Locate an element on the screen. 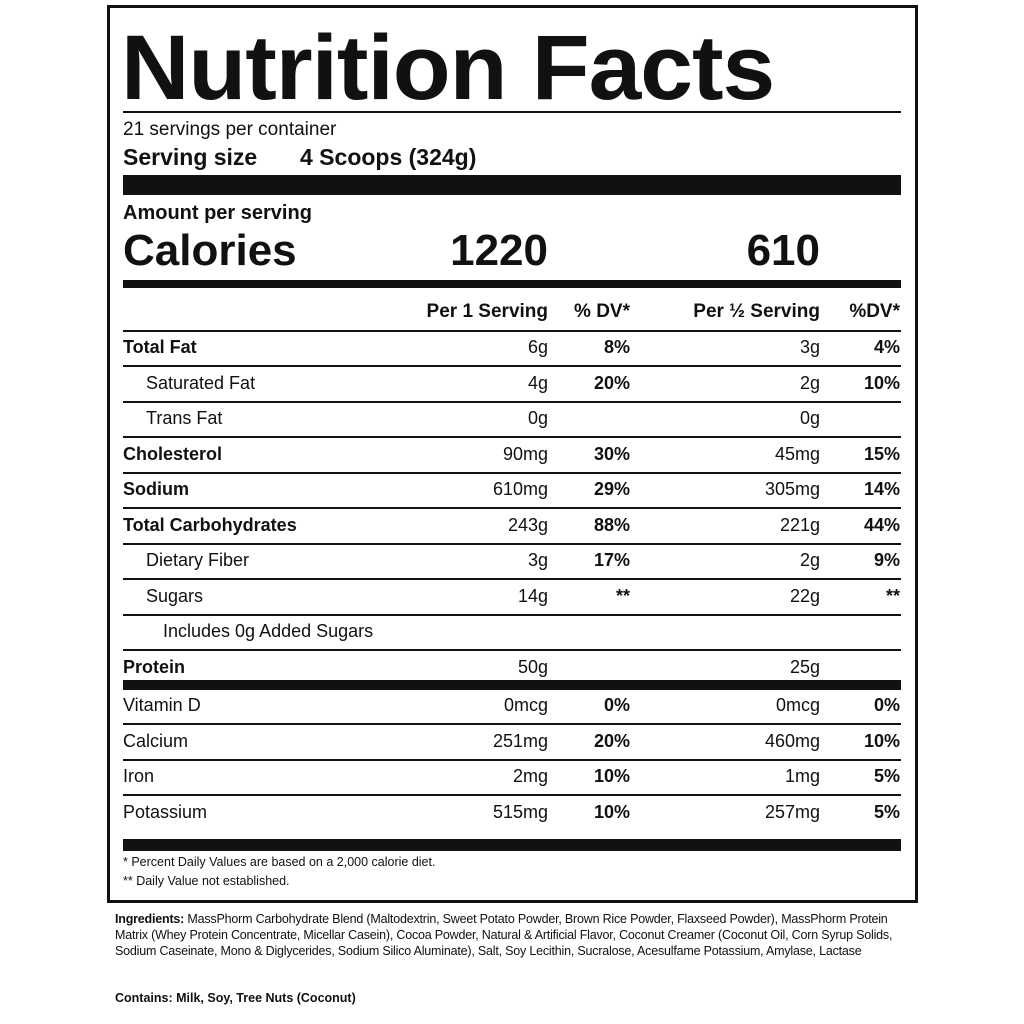 This screenshot has width=1024, height=1024. amount: 4g is located at coordinates (537, 382).